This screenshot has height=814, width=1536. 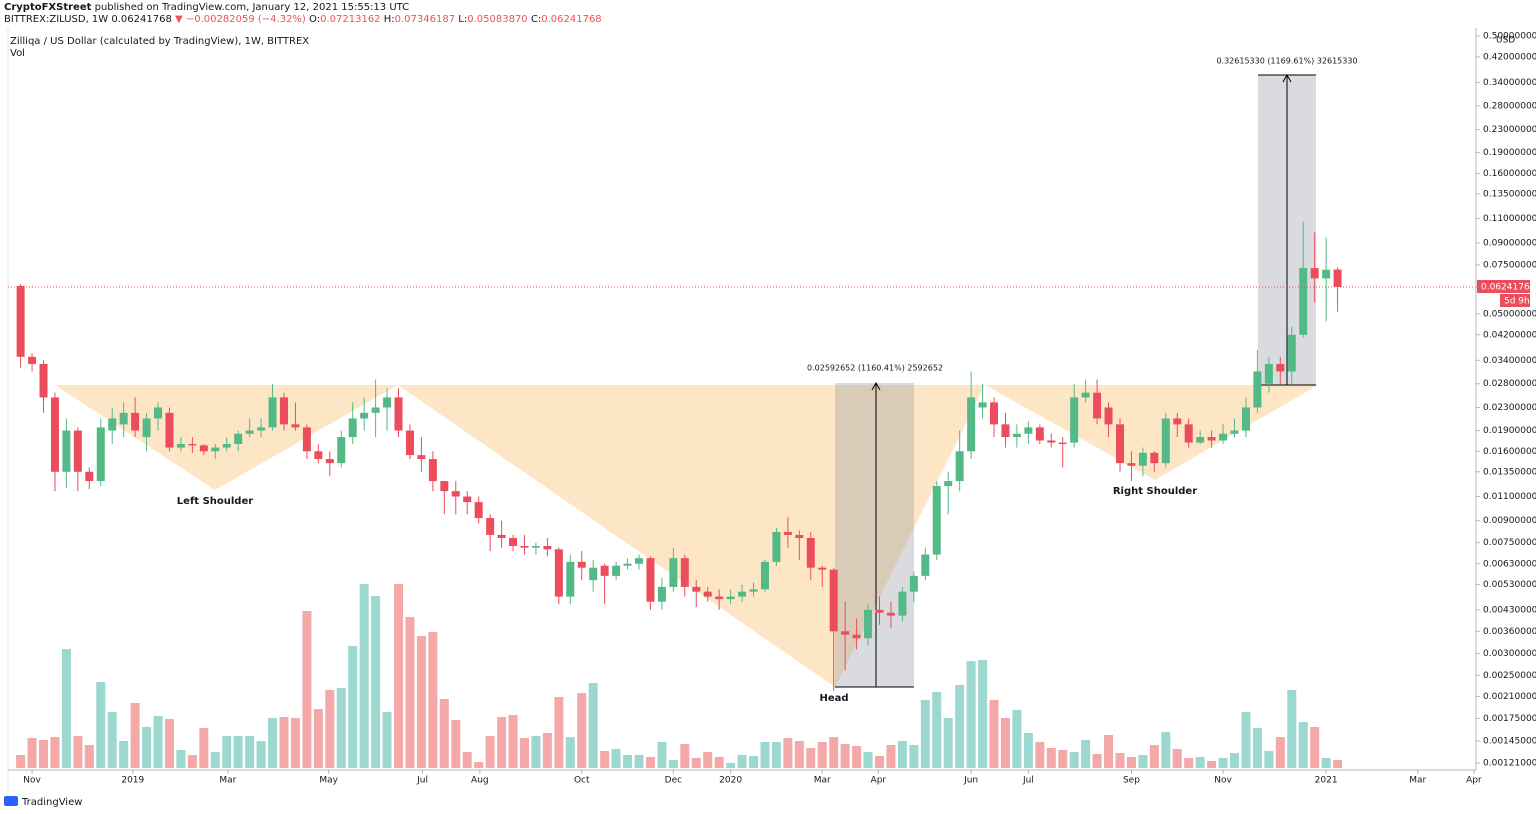 What do you see at coordinates (582, 781) in the screenshot?
I see `x-tick-label: Oct` at bounding box center [582, 781].